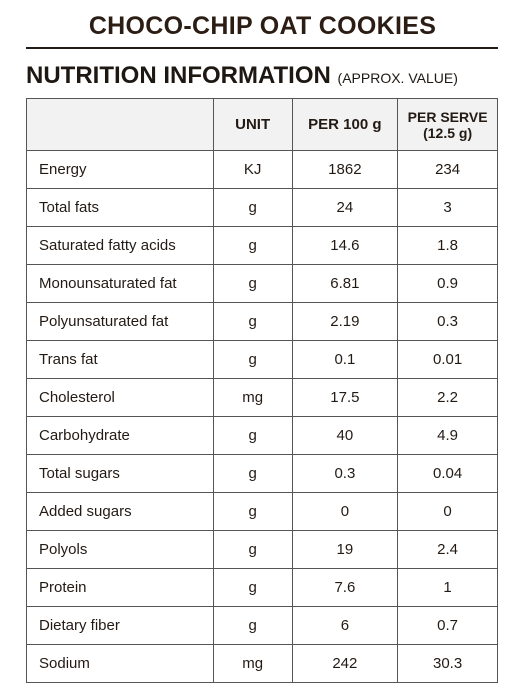 The height and width of the screenshot is (700, 525). What do you see at coordinates (120, 473) in the screenshot?
I see `nutrient-name: Total sugars` at bounding box center [120, 473].